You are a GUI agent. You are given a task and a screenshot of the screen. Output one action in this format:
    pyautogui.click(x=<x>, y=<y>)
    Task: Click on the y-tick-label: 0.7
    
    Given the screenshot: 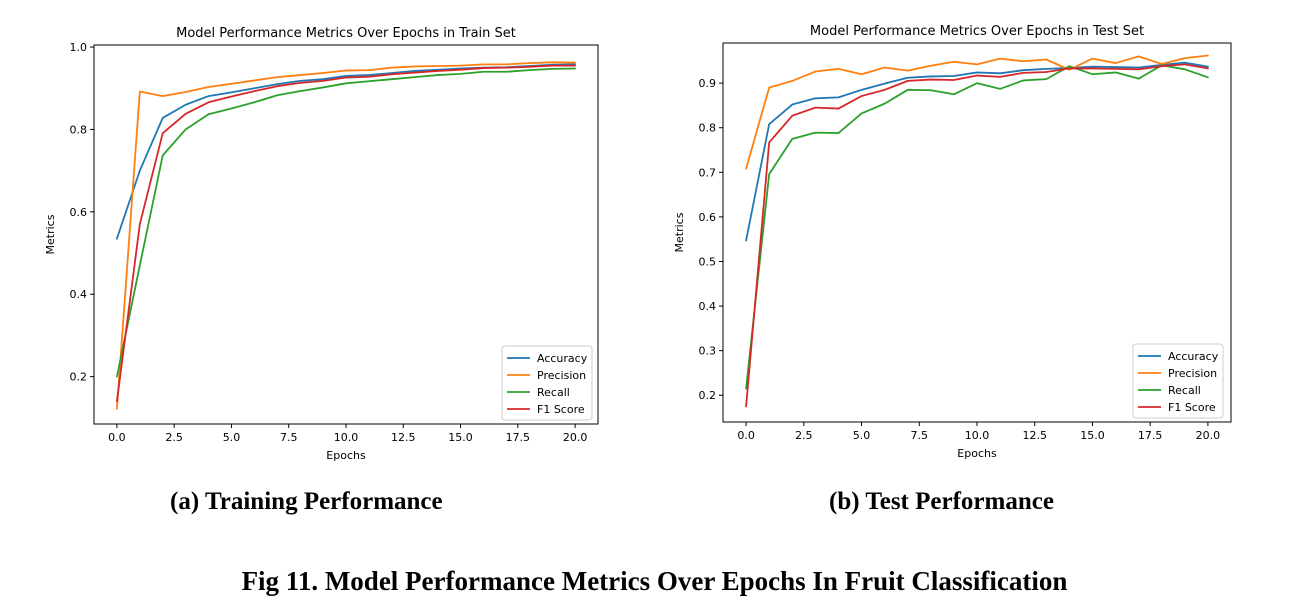 What is the action you would take?
    pyautogui.click(x=708, y=172)
    